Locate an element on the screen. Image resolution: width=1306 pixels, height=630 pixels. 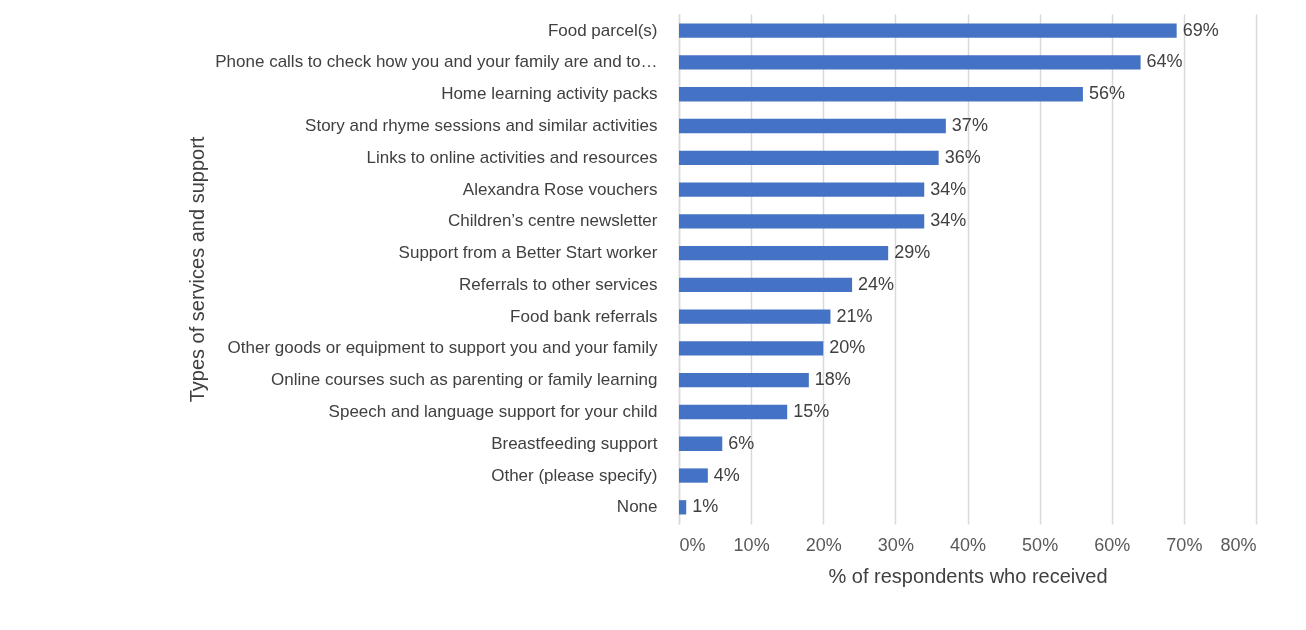
data-label: 29% is located at coordinates (912, 252).